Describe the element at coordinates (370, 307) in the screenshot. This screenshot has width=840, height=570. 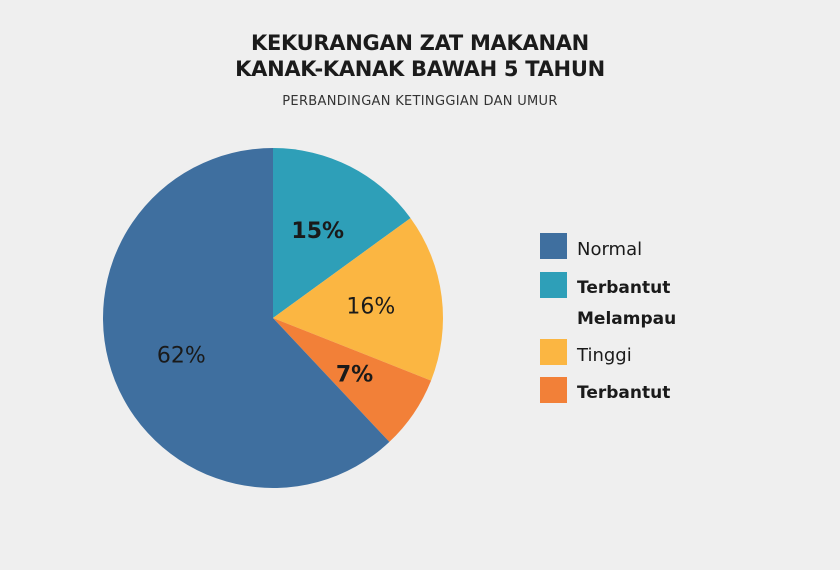
I see `pie-label-tinggi: 16%` at that location.